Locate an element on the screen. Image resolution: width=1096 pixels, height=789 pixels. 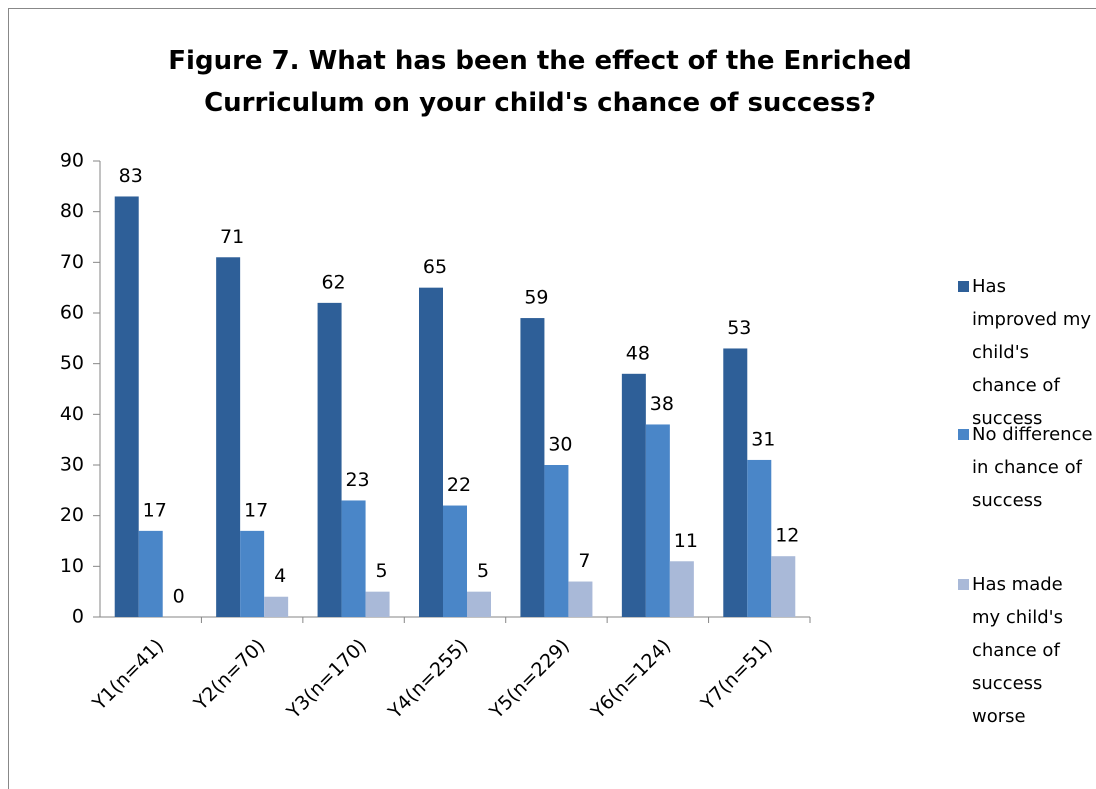
y-tick-label: 40 is located at coordinates (72, 414).